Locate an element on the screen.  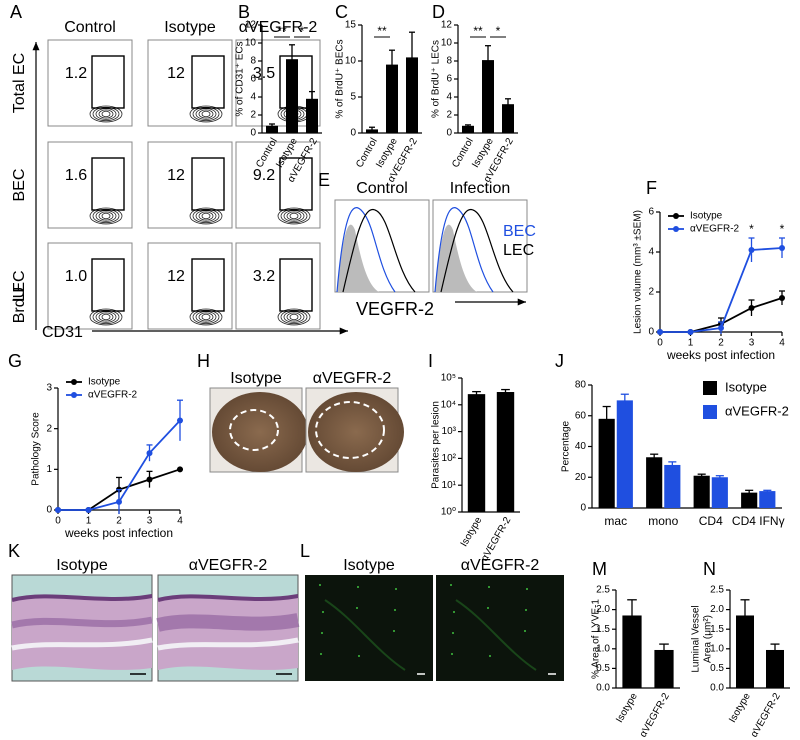
cartilage is located at coordinates (228, 644).